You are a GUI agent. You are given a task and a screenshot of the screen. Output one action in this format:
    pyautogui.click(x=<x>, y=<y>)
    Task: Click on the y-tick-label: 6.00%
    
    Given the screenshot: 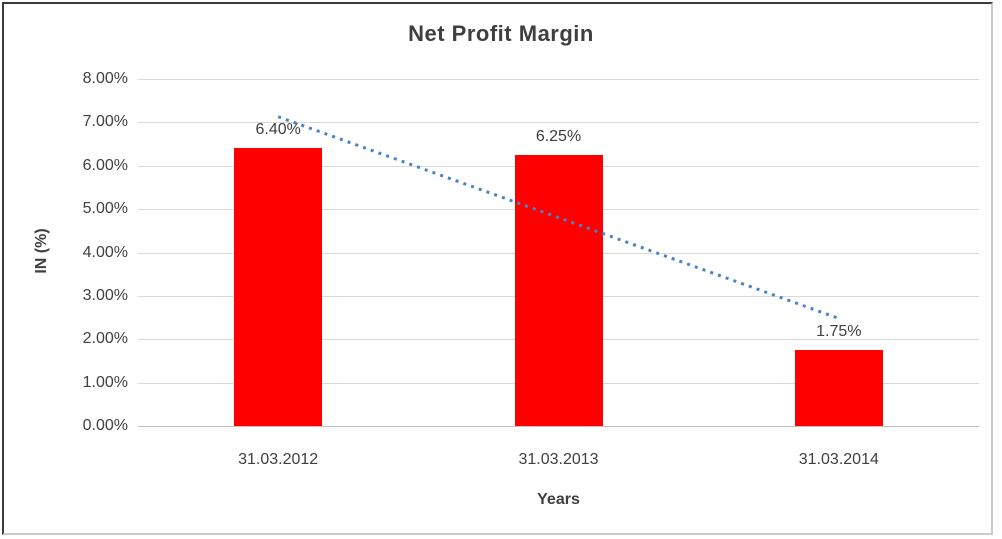 What is the action you would take?
    pyautogui.click(x=105, y=165)
    